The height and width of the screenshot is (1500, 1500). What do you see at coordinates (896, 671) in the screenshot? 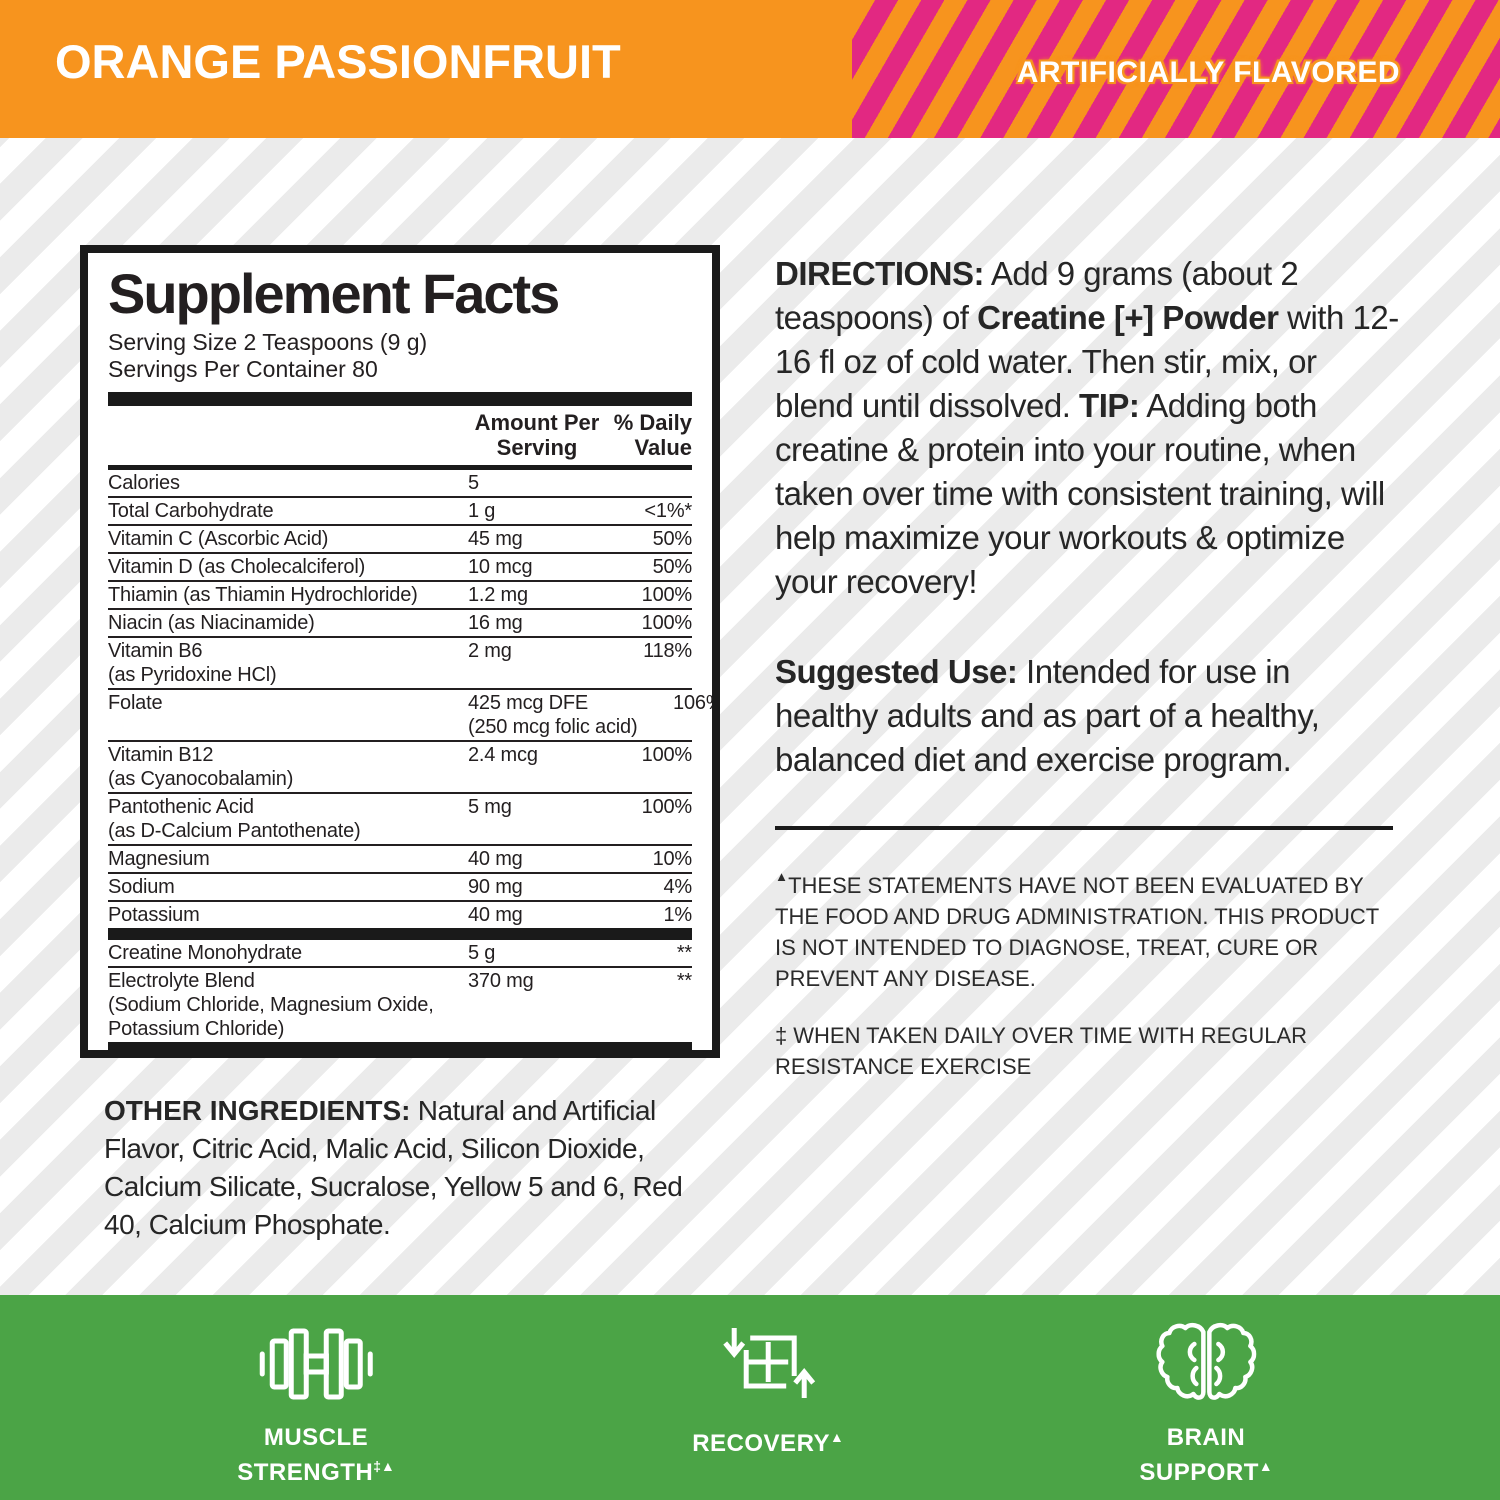
I see `suggested-use-label: Suggested Use:` at bounding box center [896, 671].